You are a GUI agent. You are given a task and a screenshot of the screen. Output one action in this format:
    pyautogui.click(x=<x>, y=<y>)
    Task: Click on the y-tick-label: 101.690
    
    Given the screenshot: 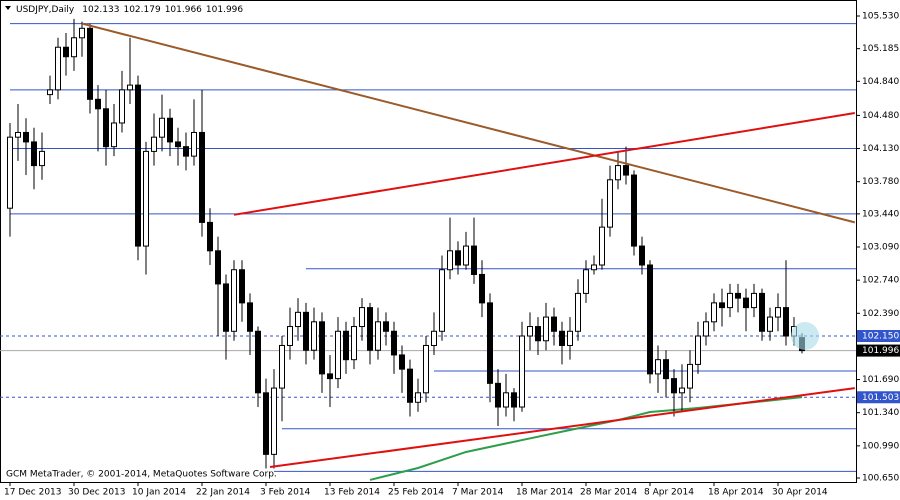 What is the action you would take?
    pyautogui.click(x=880, y=380)
    